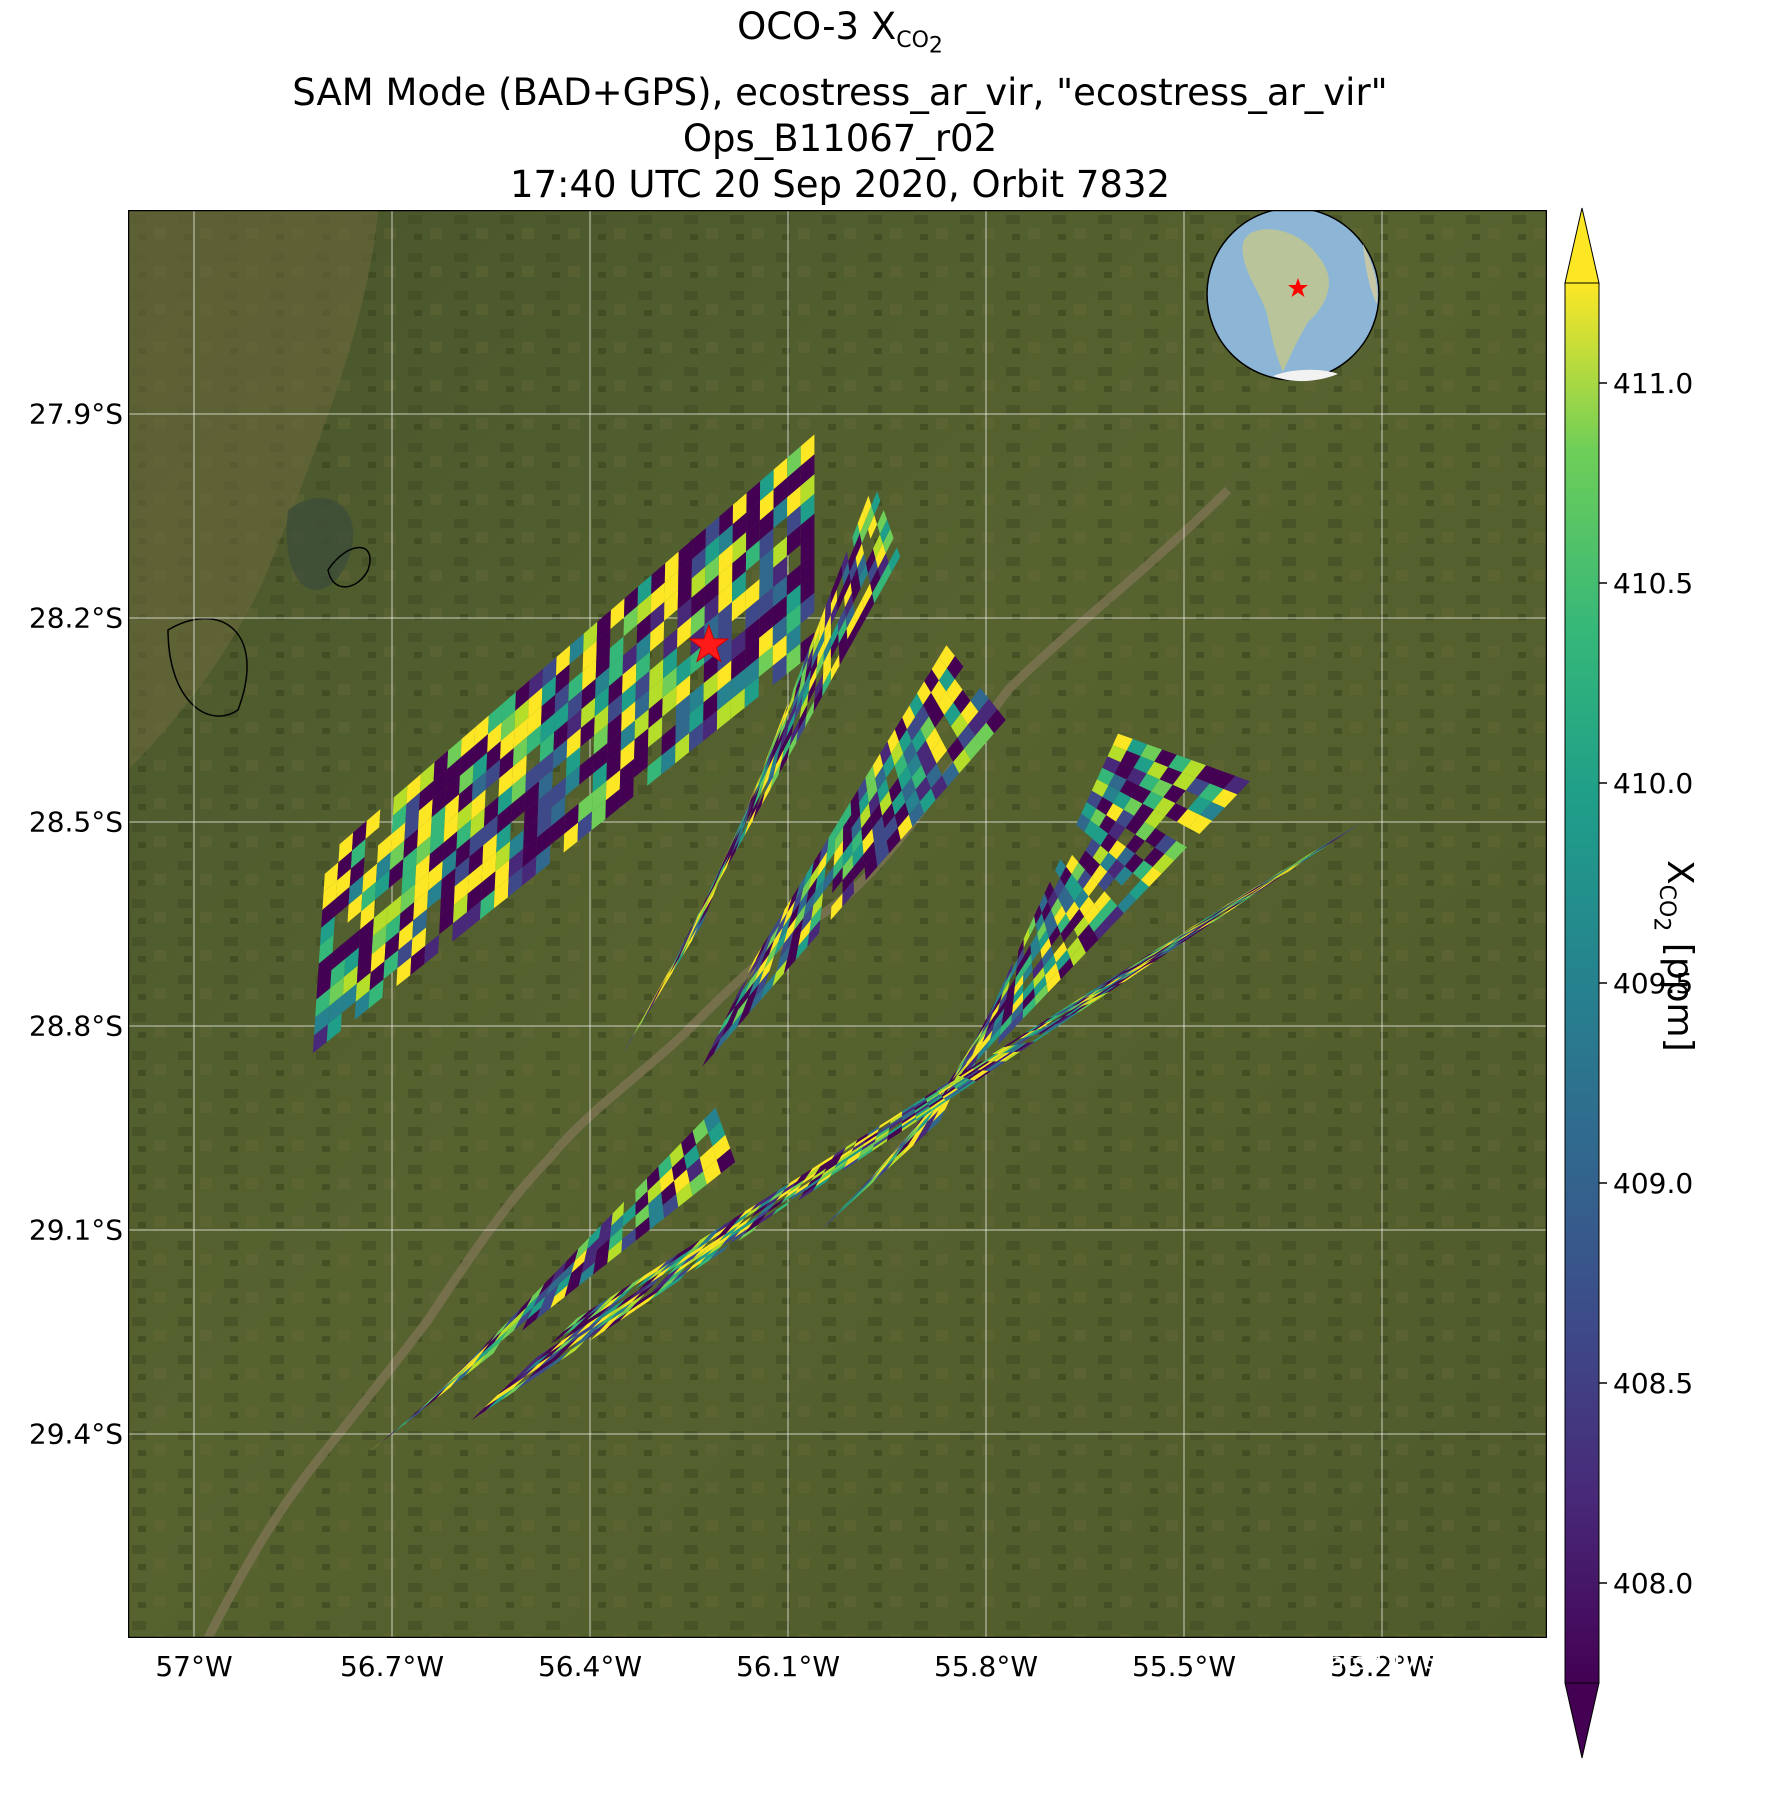 Image resolution: width=1765 pixels, height=1801 pixels. What do you see at coordinates (75, 1434) in the screenshot?
I see `lat-tick-label: 29.4°S` at bounding box center [75, 1434].